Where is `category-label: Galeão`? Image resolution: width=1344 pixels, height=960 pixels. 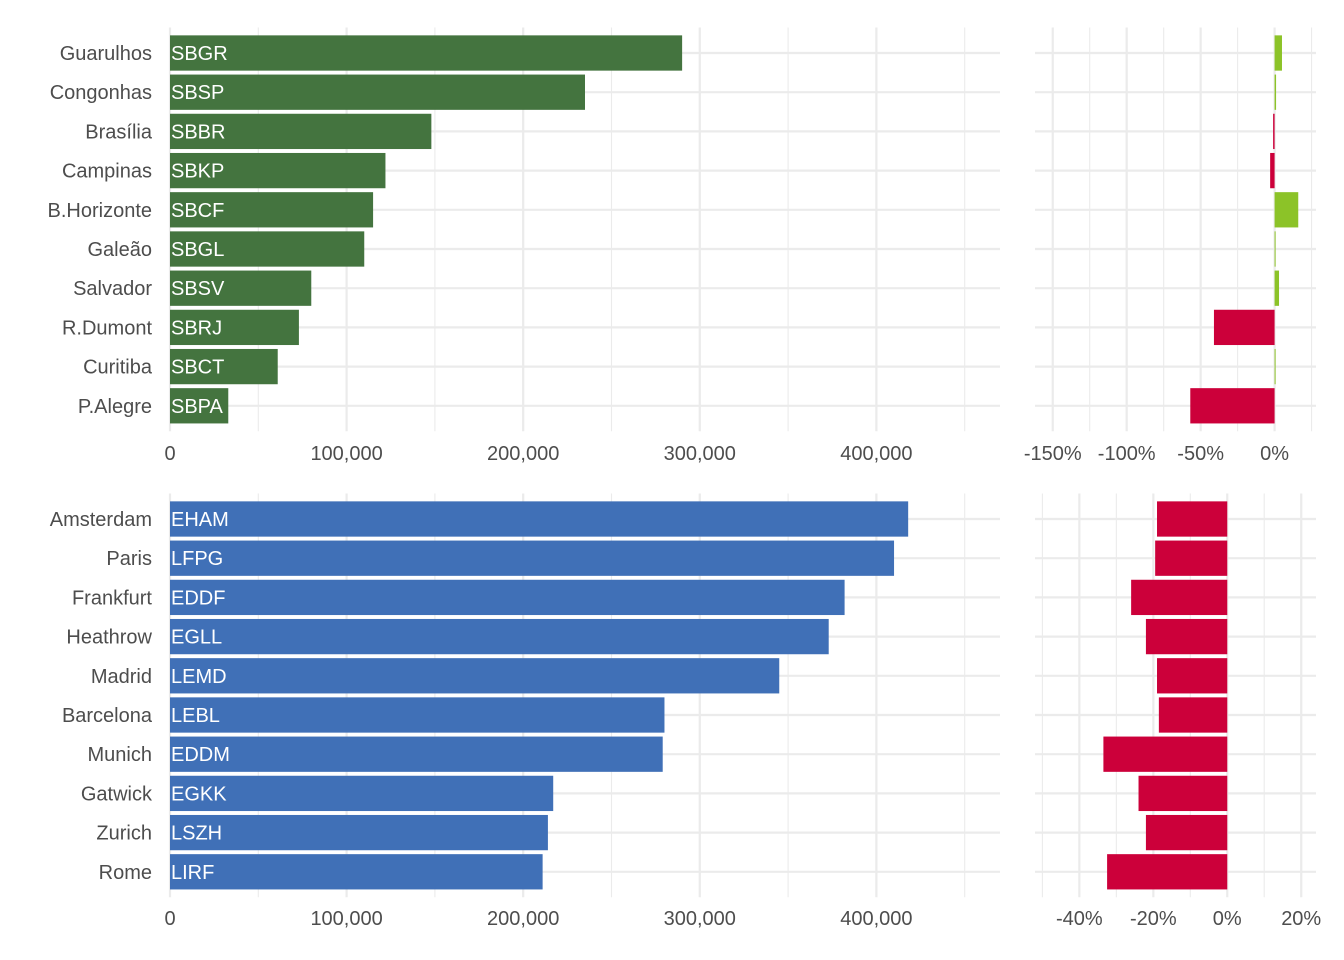 category-label: Galeão is located at coordinates (120, 250).